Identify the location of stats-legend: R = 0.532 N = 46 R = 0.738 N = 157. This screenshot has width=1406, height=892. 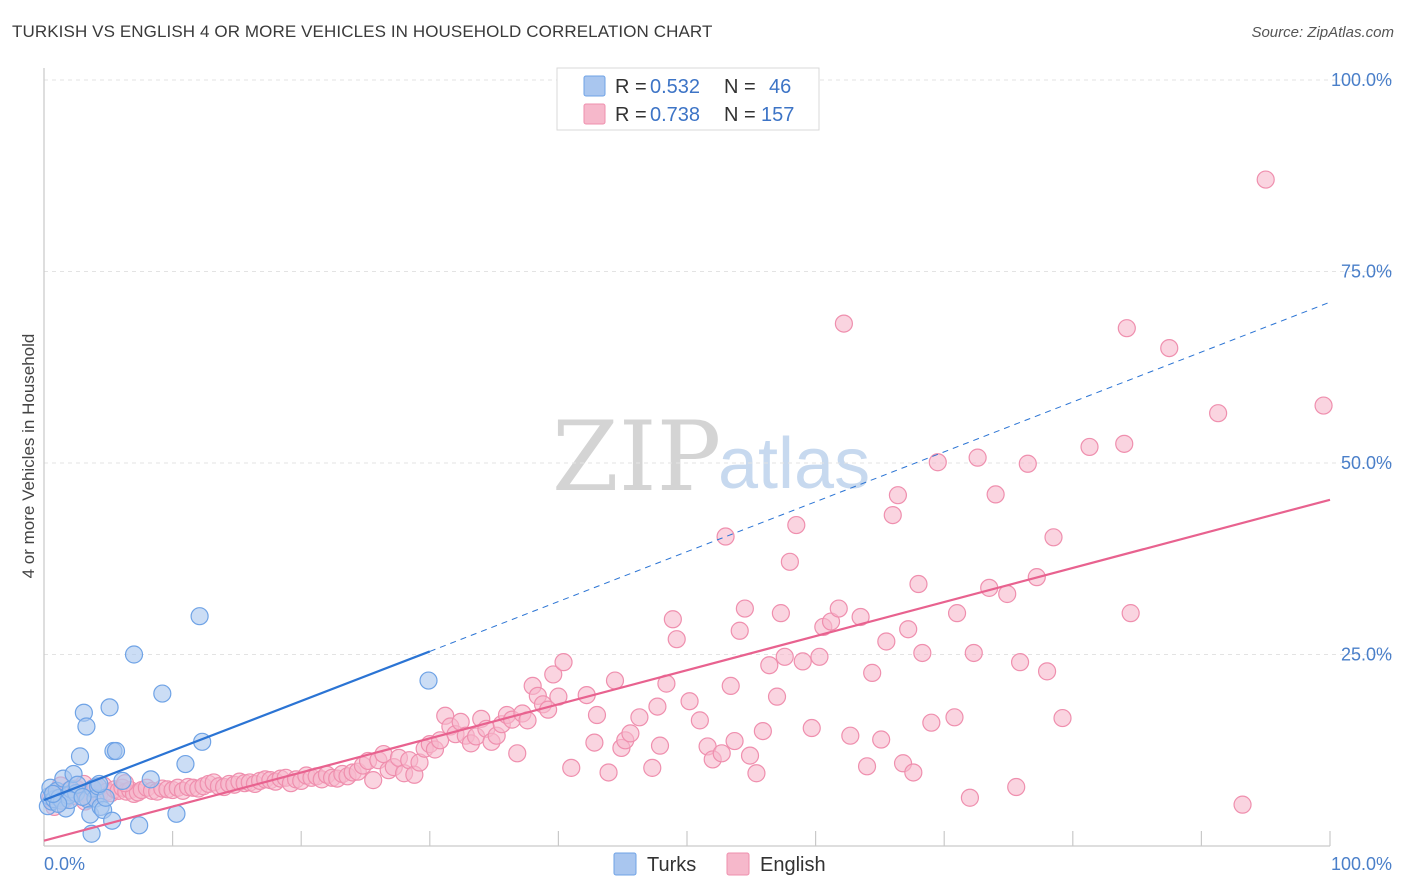
(688, 99).